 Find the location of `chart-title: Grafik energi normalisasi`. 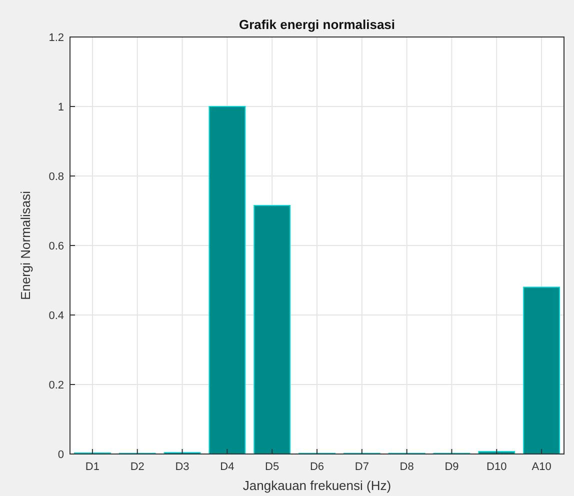

chart-title: Grafik energi normalisasi is located at coordinates (317, 24).